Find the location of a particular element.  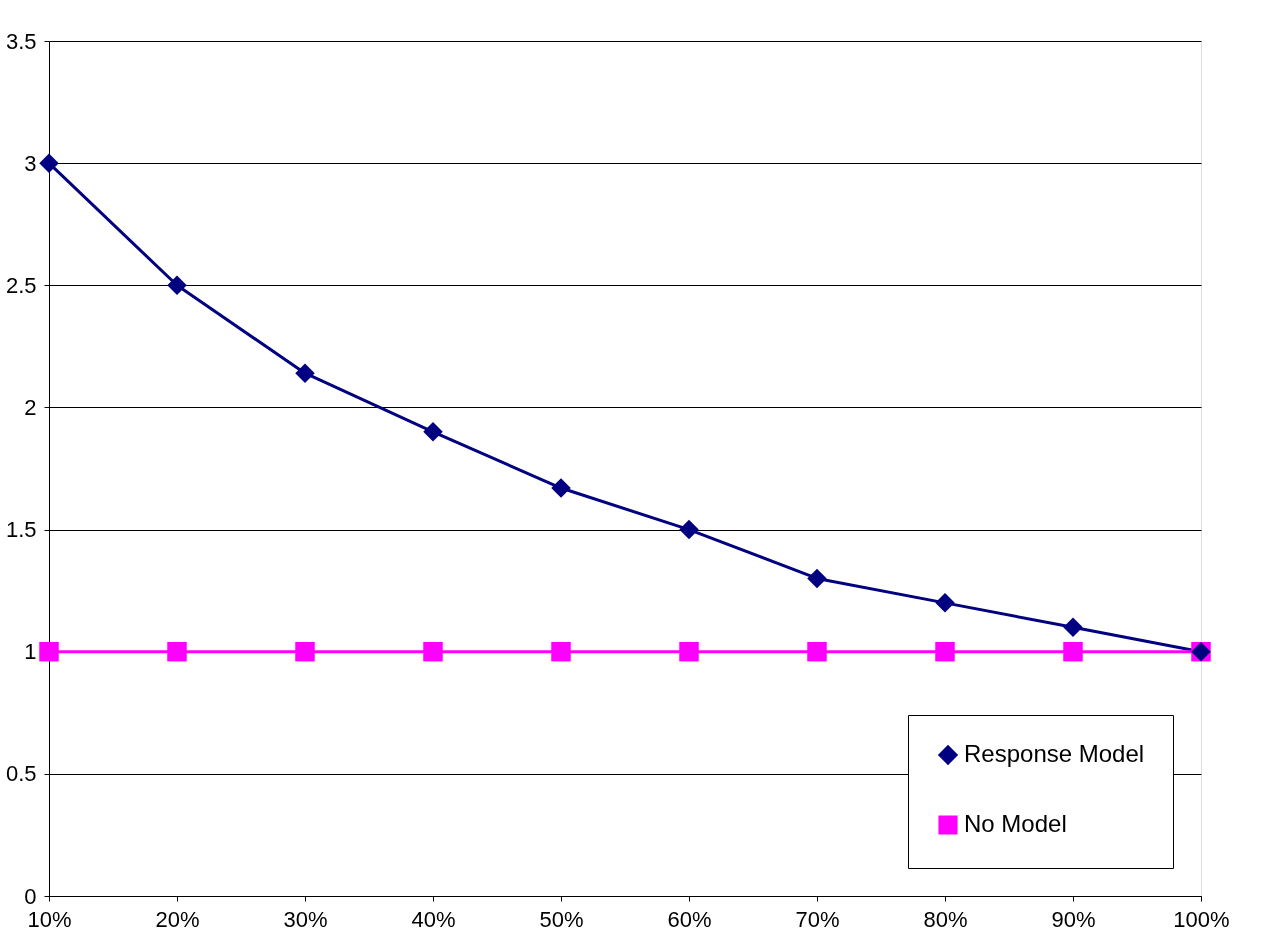

y-tick-label: 1 is located at coordinates (30, 652).